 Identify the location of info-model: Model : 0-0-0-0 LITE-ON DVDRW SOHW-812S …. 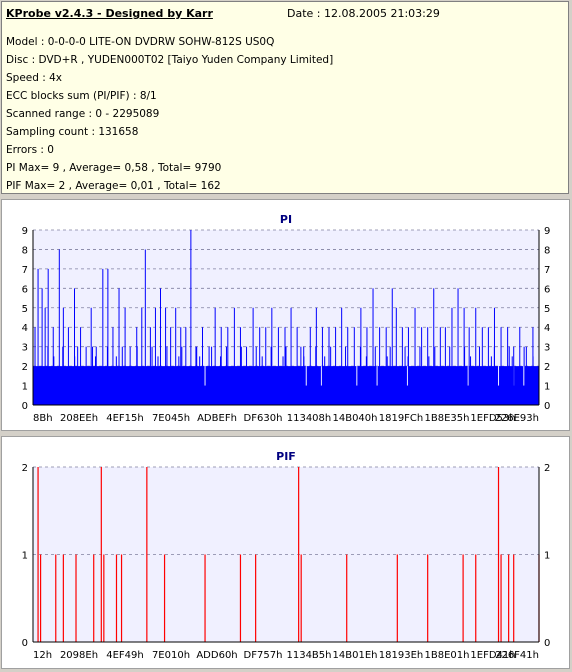
(140, 42).